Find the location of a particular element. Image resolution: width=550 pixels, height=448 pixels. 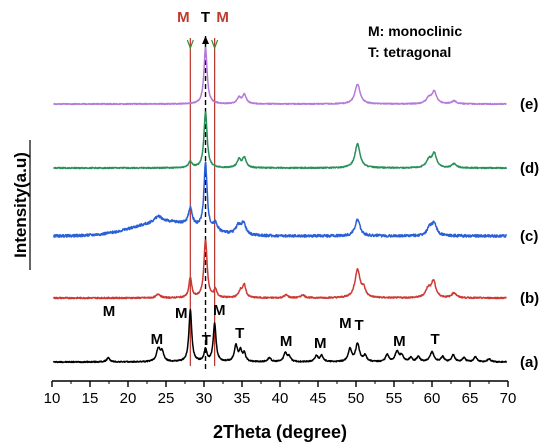

y-axis-label: Intensity(a.u) is located at coordinates (20, 205).